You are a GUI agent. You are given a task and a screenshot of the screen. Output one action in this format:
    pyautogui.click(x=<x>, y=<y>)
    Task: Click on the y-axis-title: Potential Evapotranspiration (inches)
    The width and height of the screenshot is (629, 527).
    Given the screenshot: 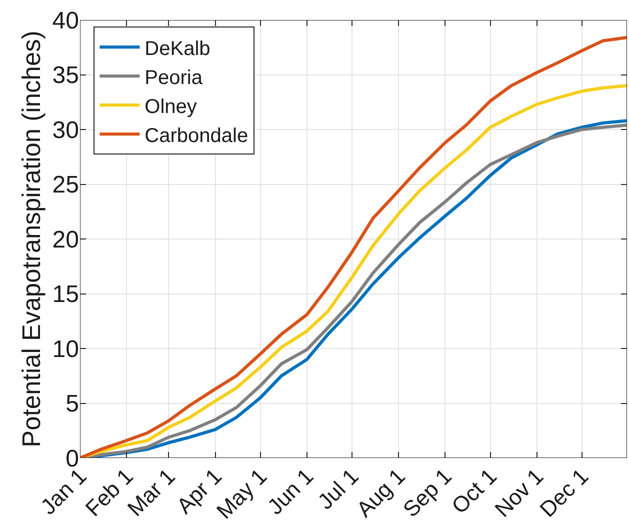 What is the action you would take?
    pyautogui.click(x=32, y=239)
    